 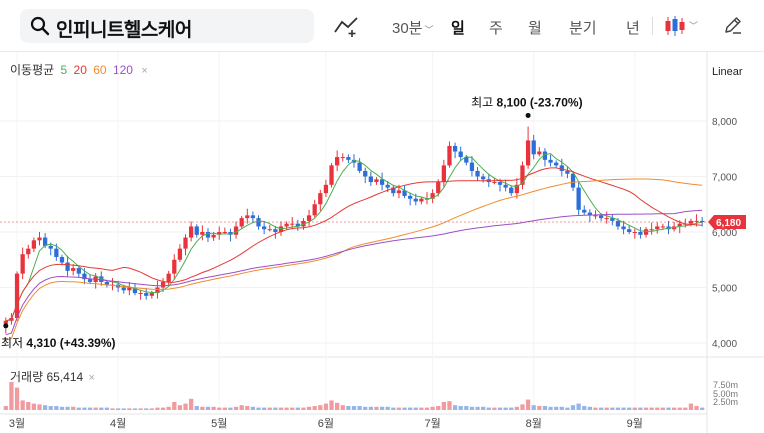 What do you see at coordinates (124, 30) in the screenshot?
I see `stock-name: 인피니트헬스케어` at bounding box center [124, 30].